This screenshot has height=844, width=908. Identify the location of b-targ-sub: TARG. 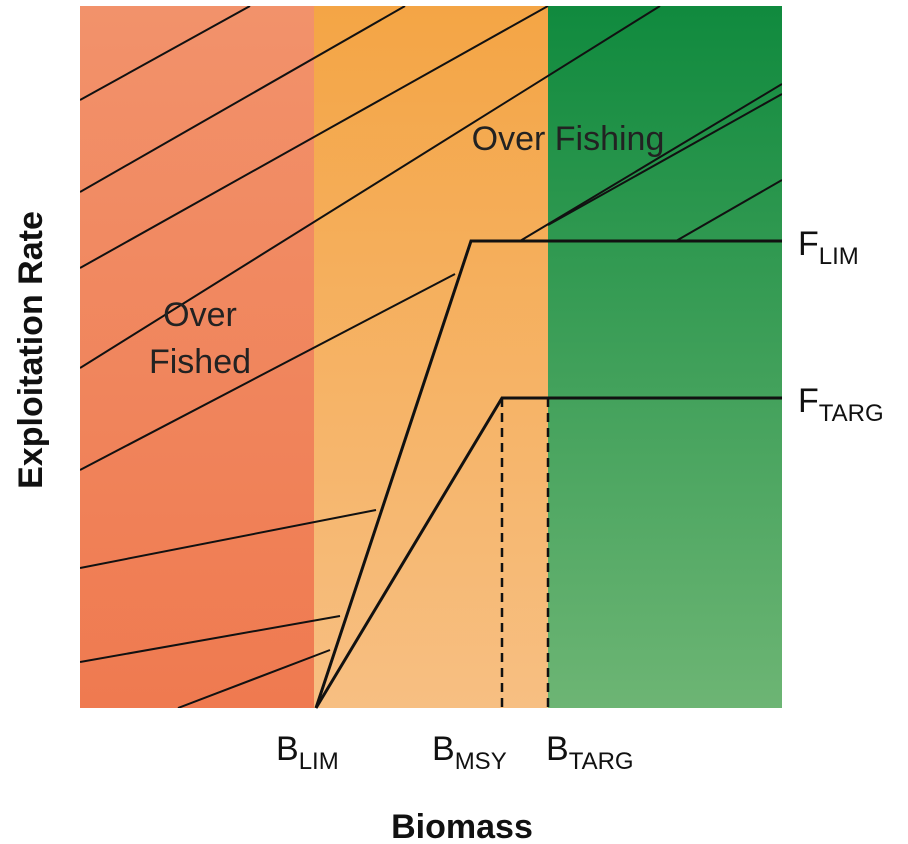
(601, 761).